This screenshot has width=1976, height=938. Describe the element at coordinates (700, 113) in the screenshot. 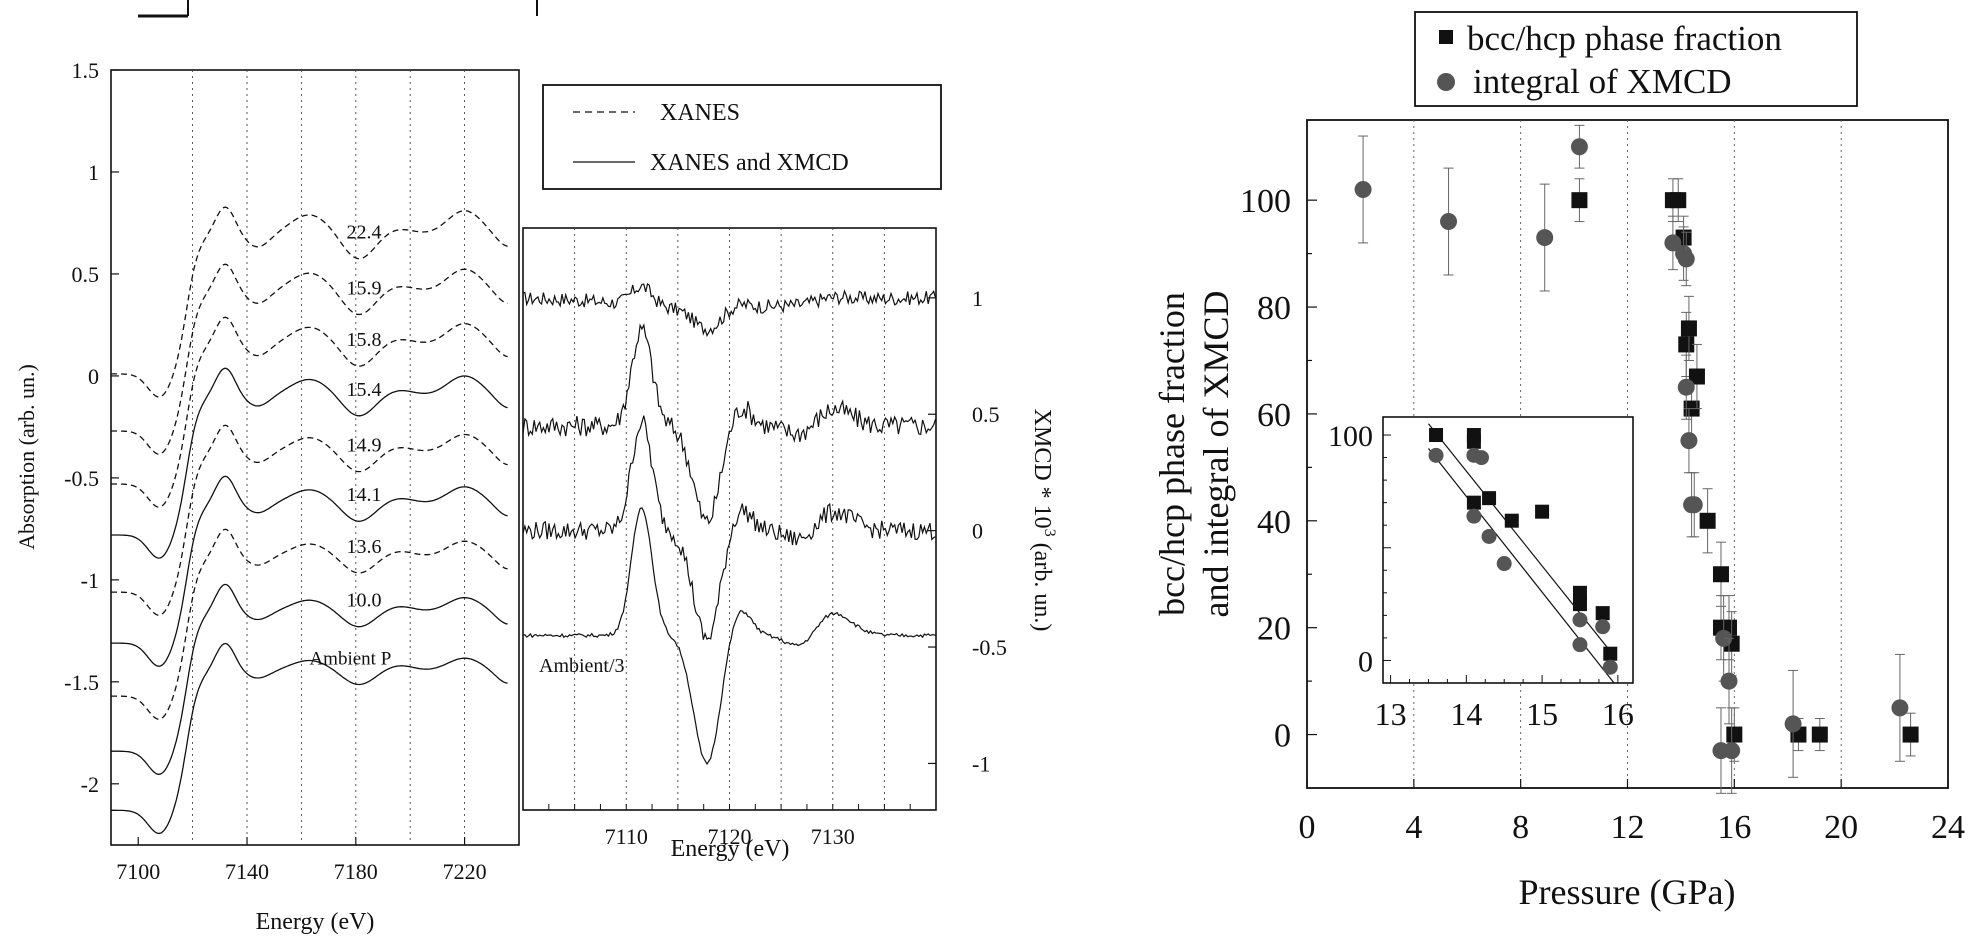

I see `legend-entry-xanes: XANES` at that location.